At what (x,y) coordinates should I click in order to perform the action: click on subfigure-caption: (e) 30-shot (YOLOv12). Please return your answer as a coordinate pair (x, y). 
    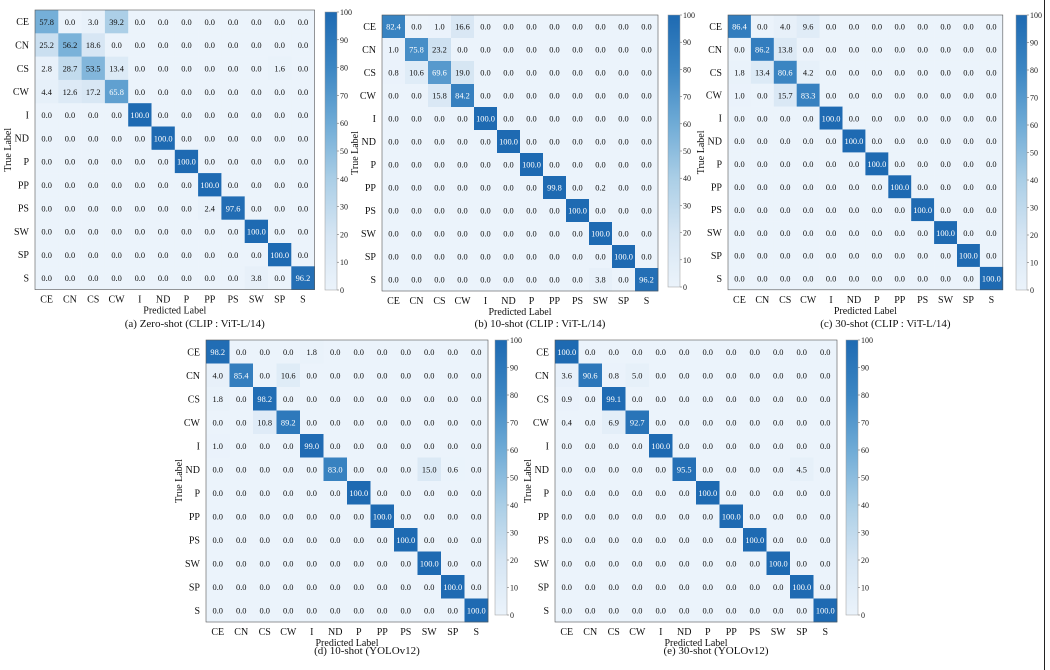
    Looking at the image, I should click on (715, 651).